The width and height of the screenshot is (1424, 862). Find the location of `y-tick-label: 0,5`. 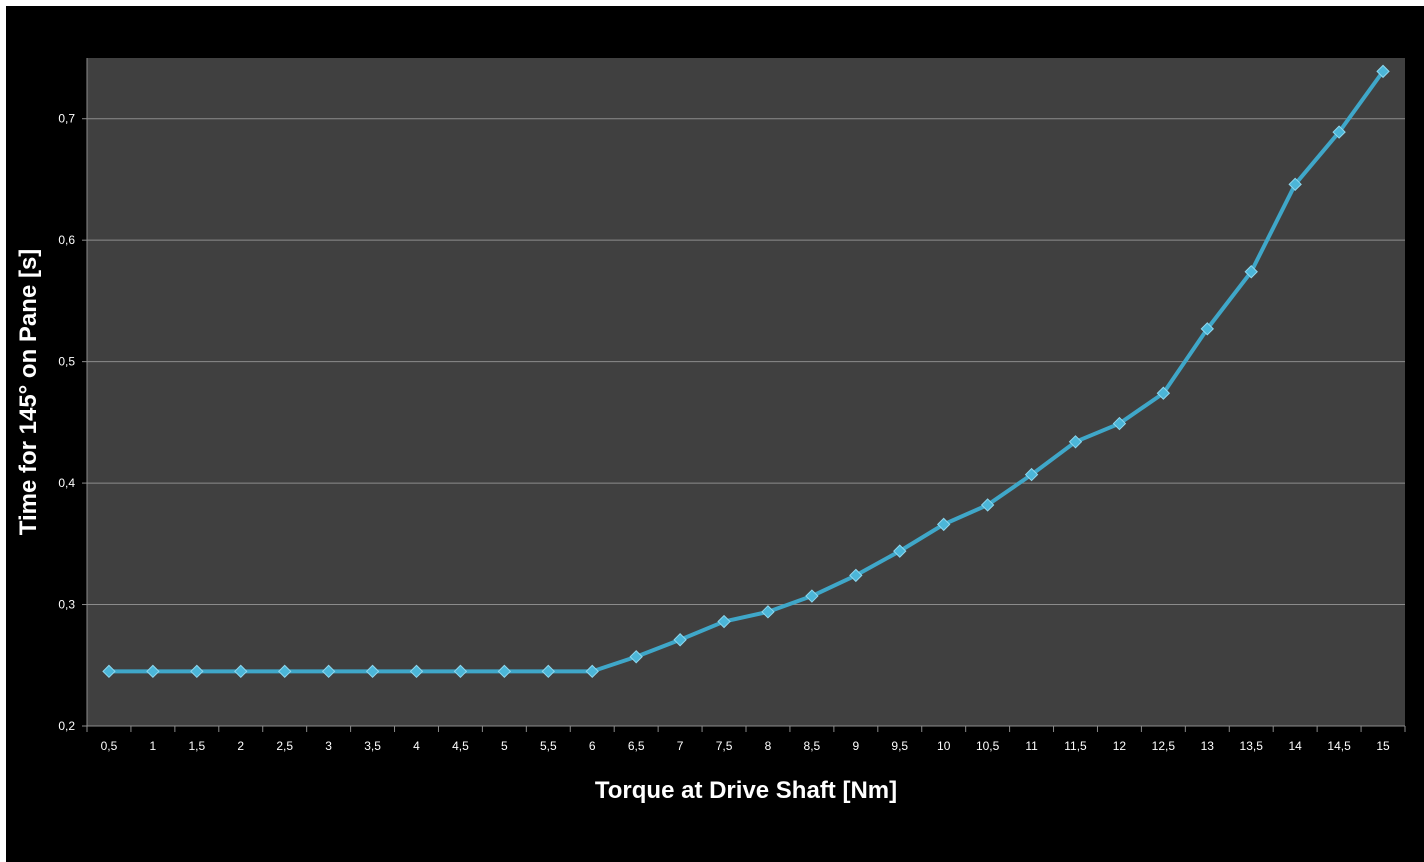

y-tick-label: 0,5 is located at coordinates (66, 362).